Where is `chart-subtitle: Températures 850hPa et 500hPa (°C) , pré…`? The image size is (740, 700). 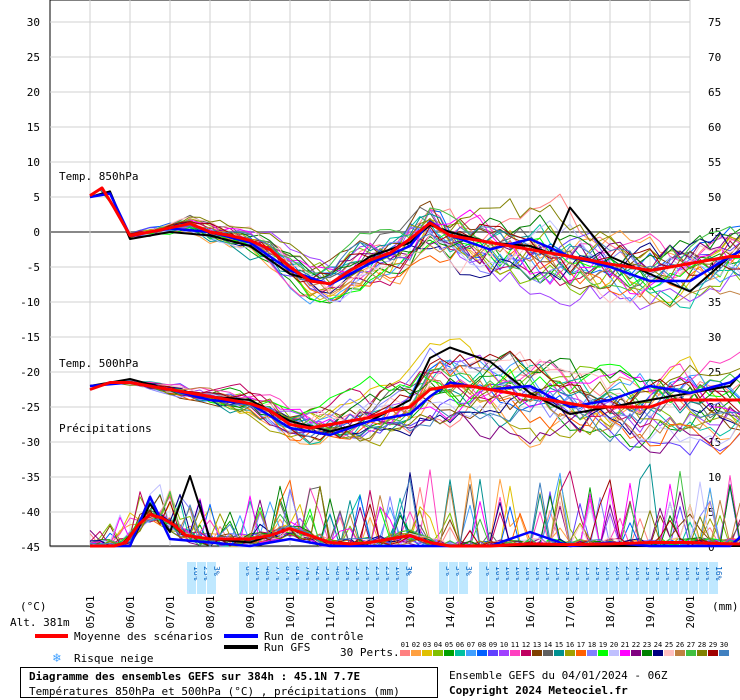
chart-subtitle: Températures 850hPa et 500hPa (°C) , pré… is located at coordinates (214, 691).